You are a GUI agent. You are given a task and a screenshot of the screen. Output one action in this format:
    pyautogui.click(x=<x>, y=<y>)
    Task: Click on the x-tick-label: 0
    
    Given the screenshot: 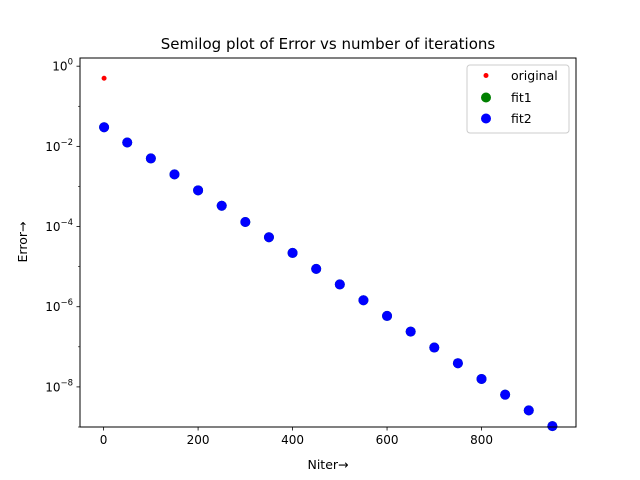 What is the action you would take?
    pyautogui.click(x=104, y=440)
    